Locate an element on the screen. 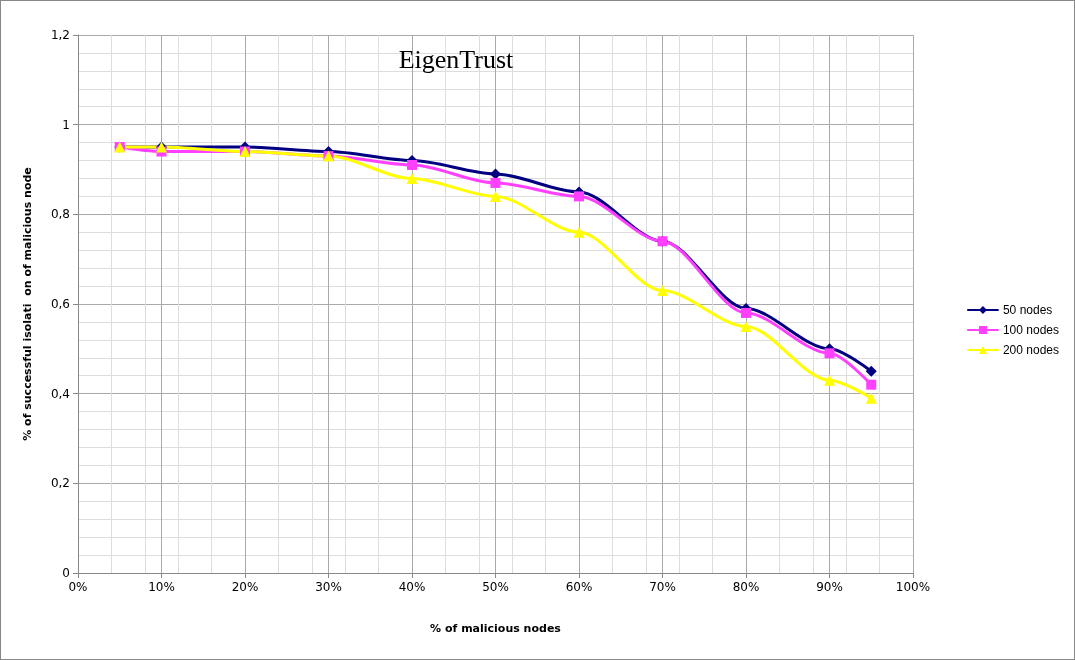 This screenshot has width=1075, height=660. x-tick-label: 90% is located at coordinates (829, 587).